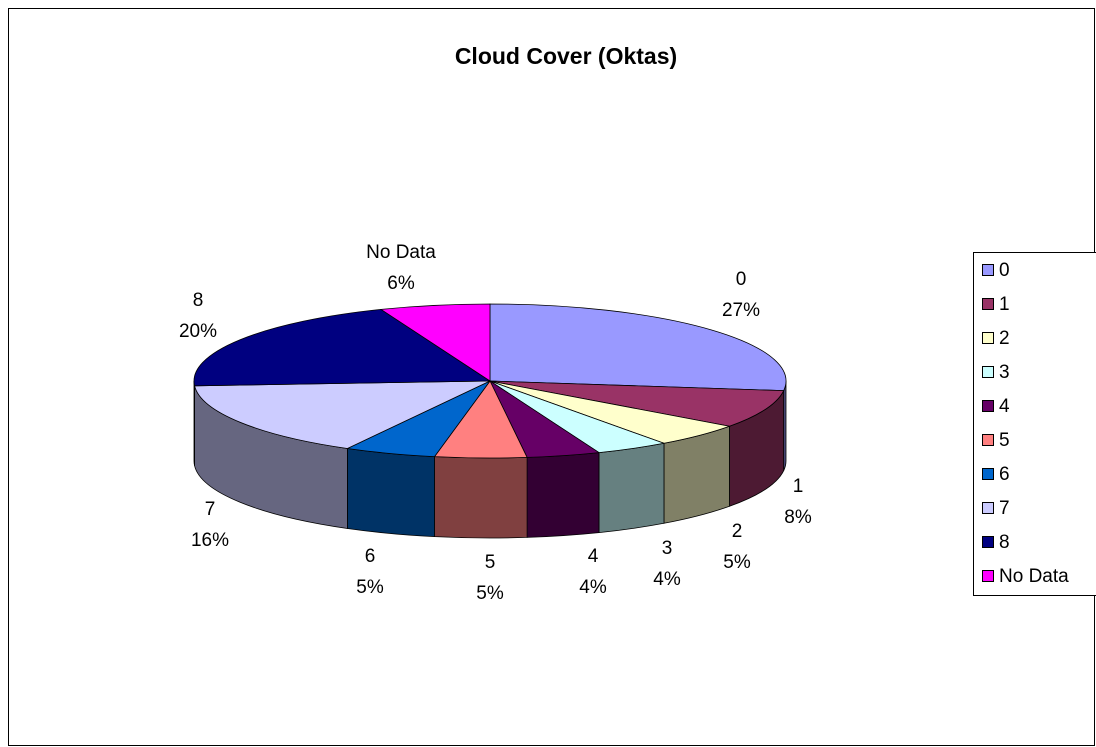  I want to click on legend-label: 6, so click(1004, 474).